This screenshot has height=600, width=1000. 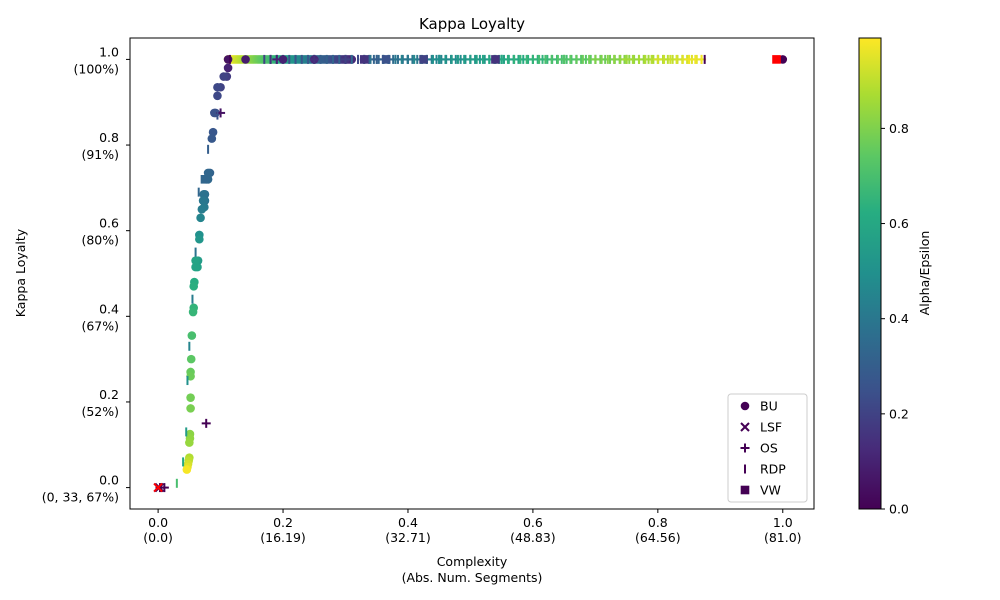 I want to click on x-tick-label: 0.0, so click(x=158, y=522).